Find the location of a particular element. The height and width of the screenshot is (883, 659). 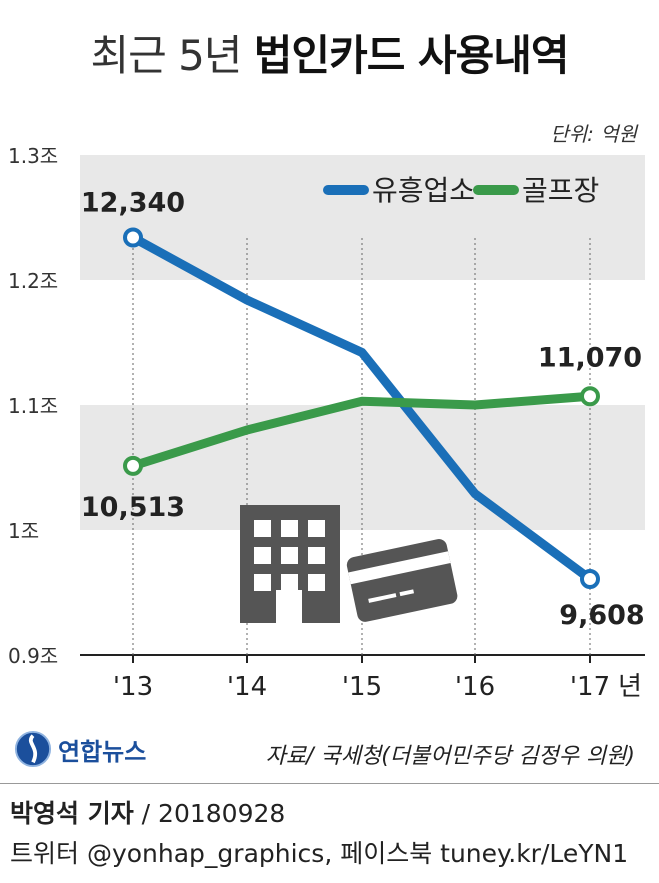

publisher-logo: 연합뉴스 is located at coordinates (80, 749).